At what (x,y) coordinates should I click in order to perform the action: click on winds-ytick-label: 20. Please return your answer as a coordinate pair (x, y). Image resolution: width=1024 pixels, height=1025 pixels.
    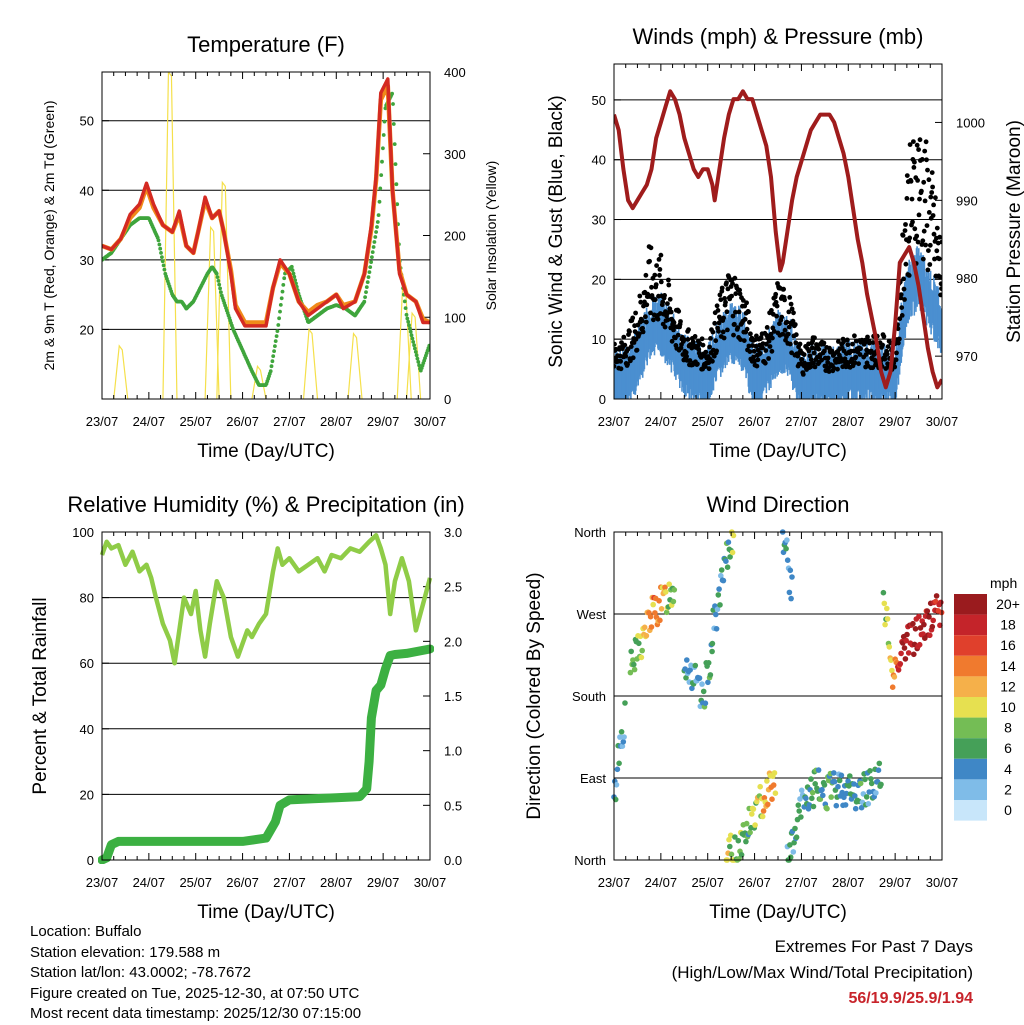
    Looking at the image, I should click on (599, 279).